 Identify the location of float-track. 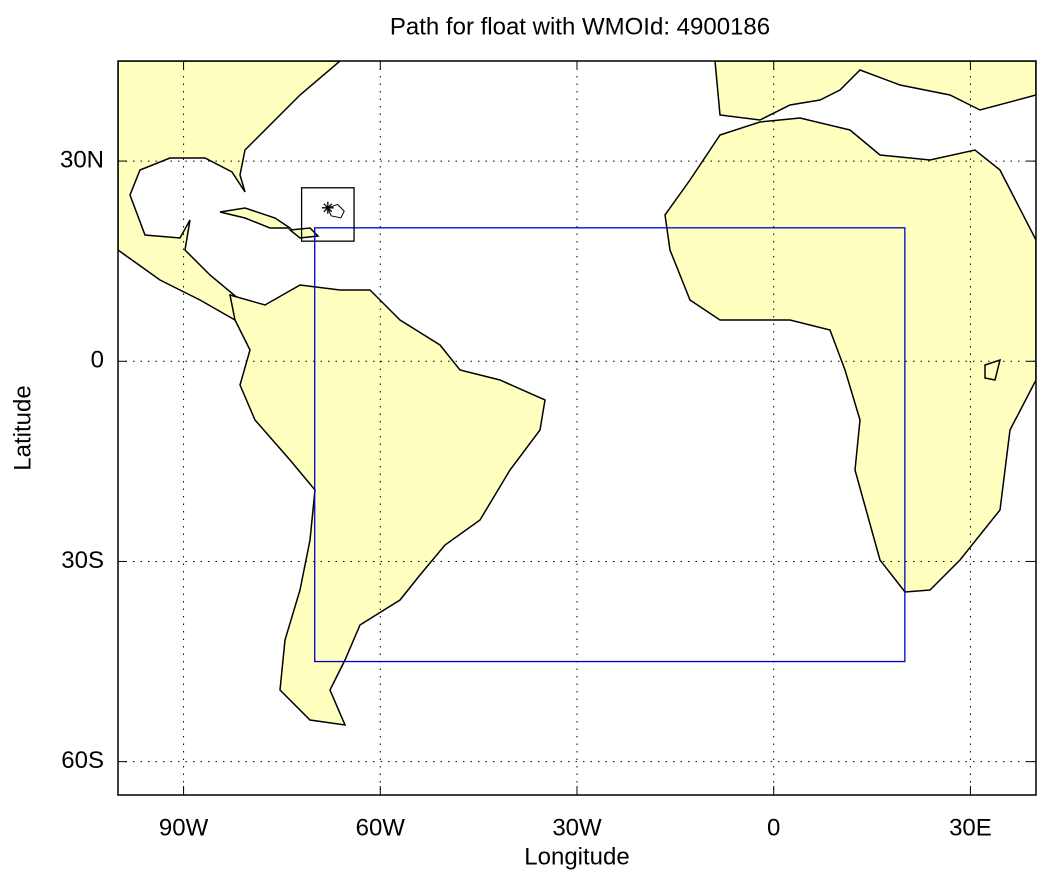
(336, 211).